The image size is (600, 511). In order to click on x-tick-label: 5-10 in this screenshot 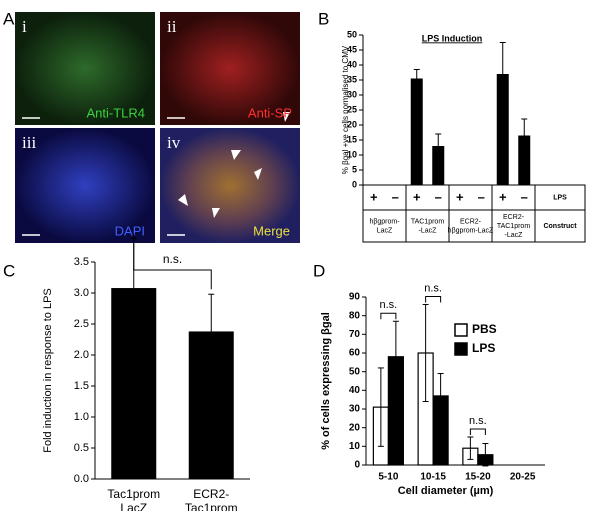, I will do `click(388, 477)`.